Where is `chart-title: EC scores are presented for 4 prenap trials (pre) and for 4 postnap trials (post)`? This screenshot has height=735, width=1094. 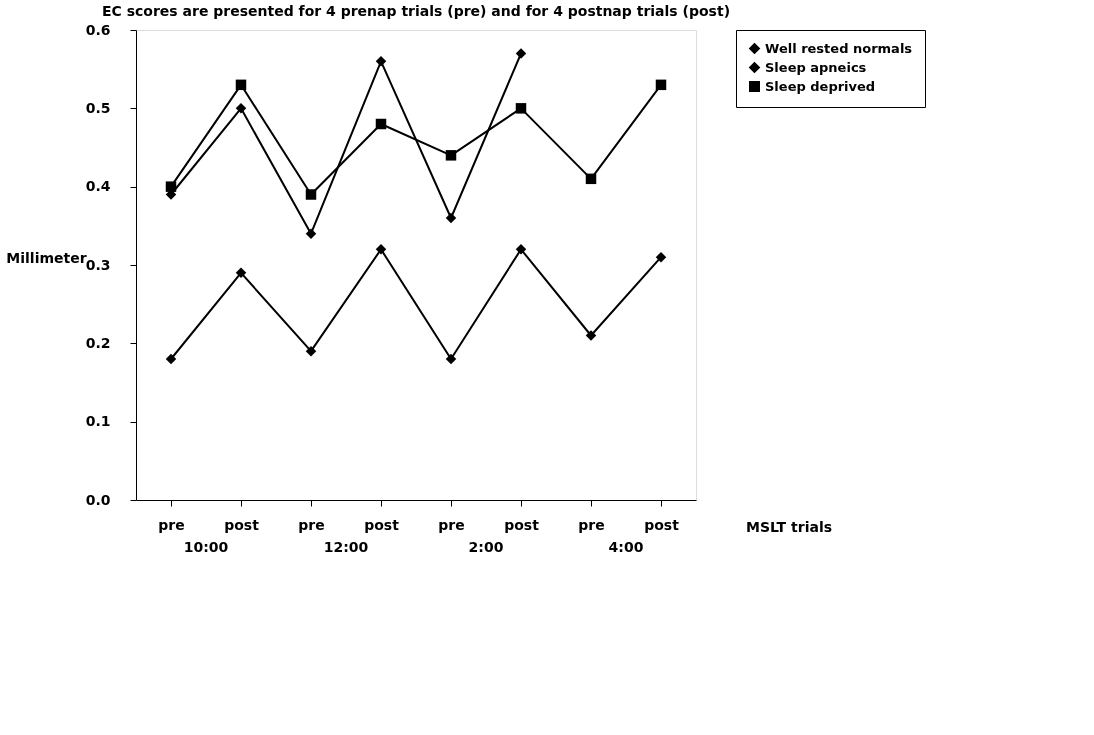
chart-title: EC scores are presented for 4 prenap trials (pre) and for 4 postnap trials (post) is located at coordinates (416, 11).